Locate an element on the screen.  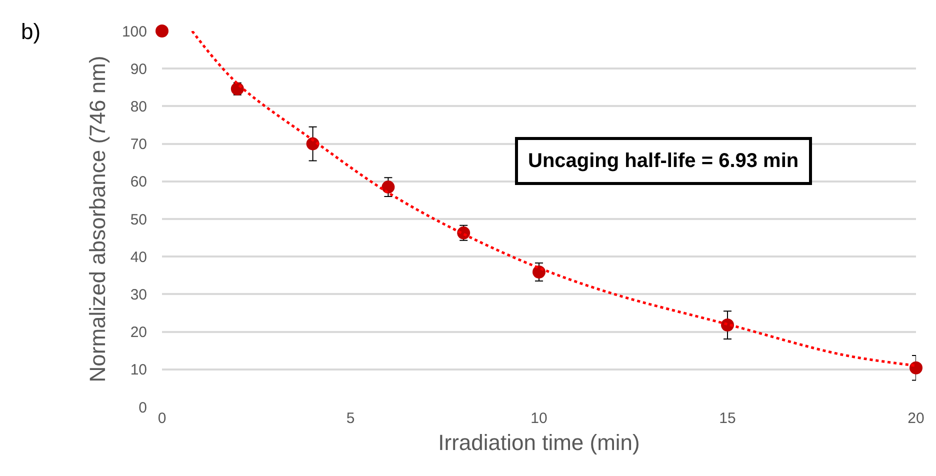
y-tick-label: 30 is located at coordinates (138, 295).